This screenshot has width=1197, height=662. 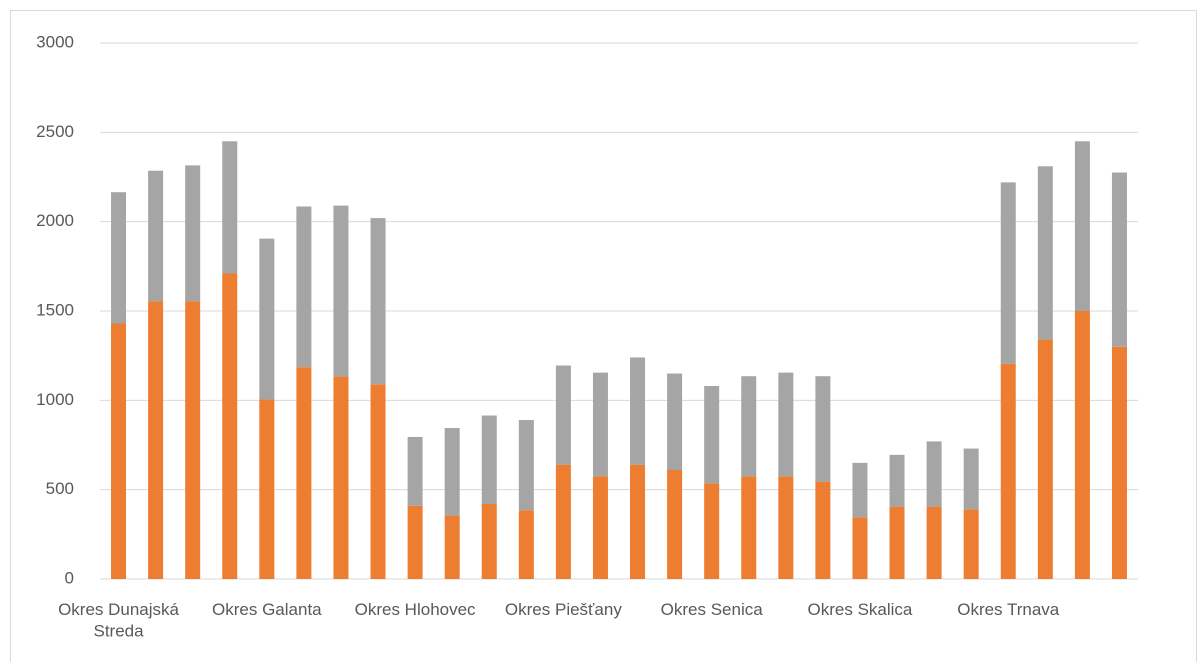 I want to click on y-tick-label: 500, so click(x=60, y=488).